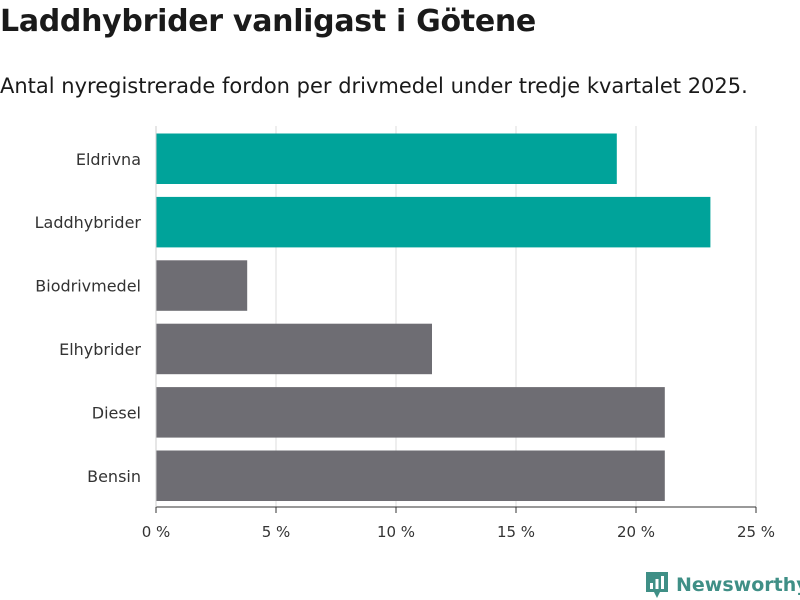  Describe the element at coordinates (114, 476) in the screenshot. I see `category-label: Bensin` at that location.